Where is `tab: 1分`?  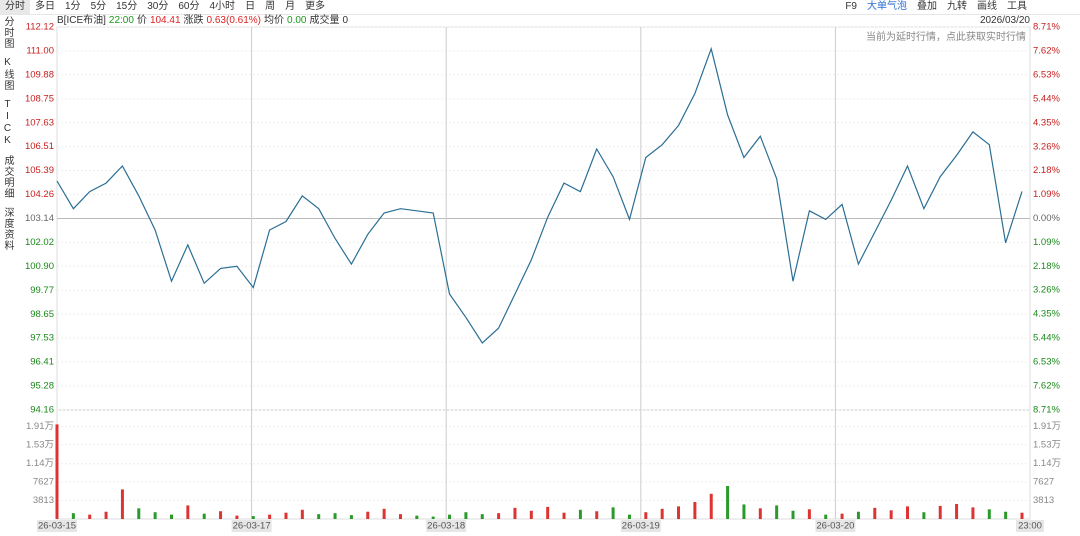 tab: 1分 is located at coordinates (73, 6).